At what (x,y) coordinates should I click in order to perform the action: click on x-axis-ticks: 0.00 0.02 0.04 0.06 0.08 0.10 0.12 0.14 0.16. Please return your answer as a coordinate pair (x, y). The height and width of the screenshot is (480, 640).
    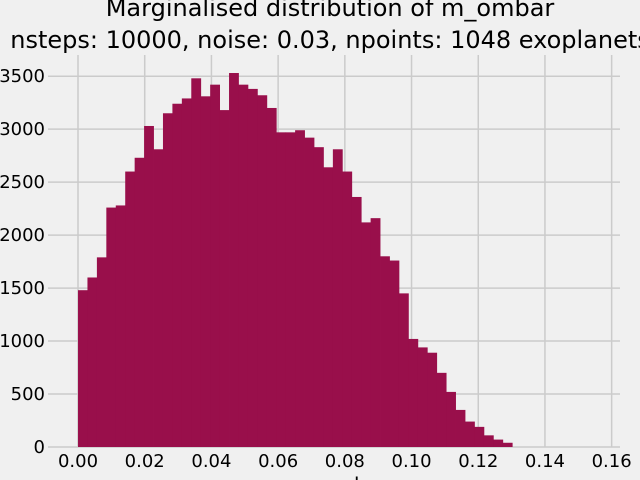
    Looking at the image, I should click on (345, 461).